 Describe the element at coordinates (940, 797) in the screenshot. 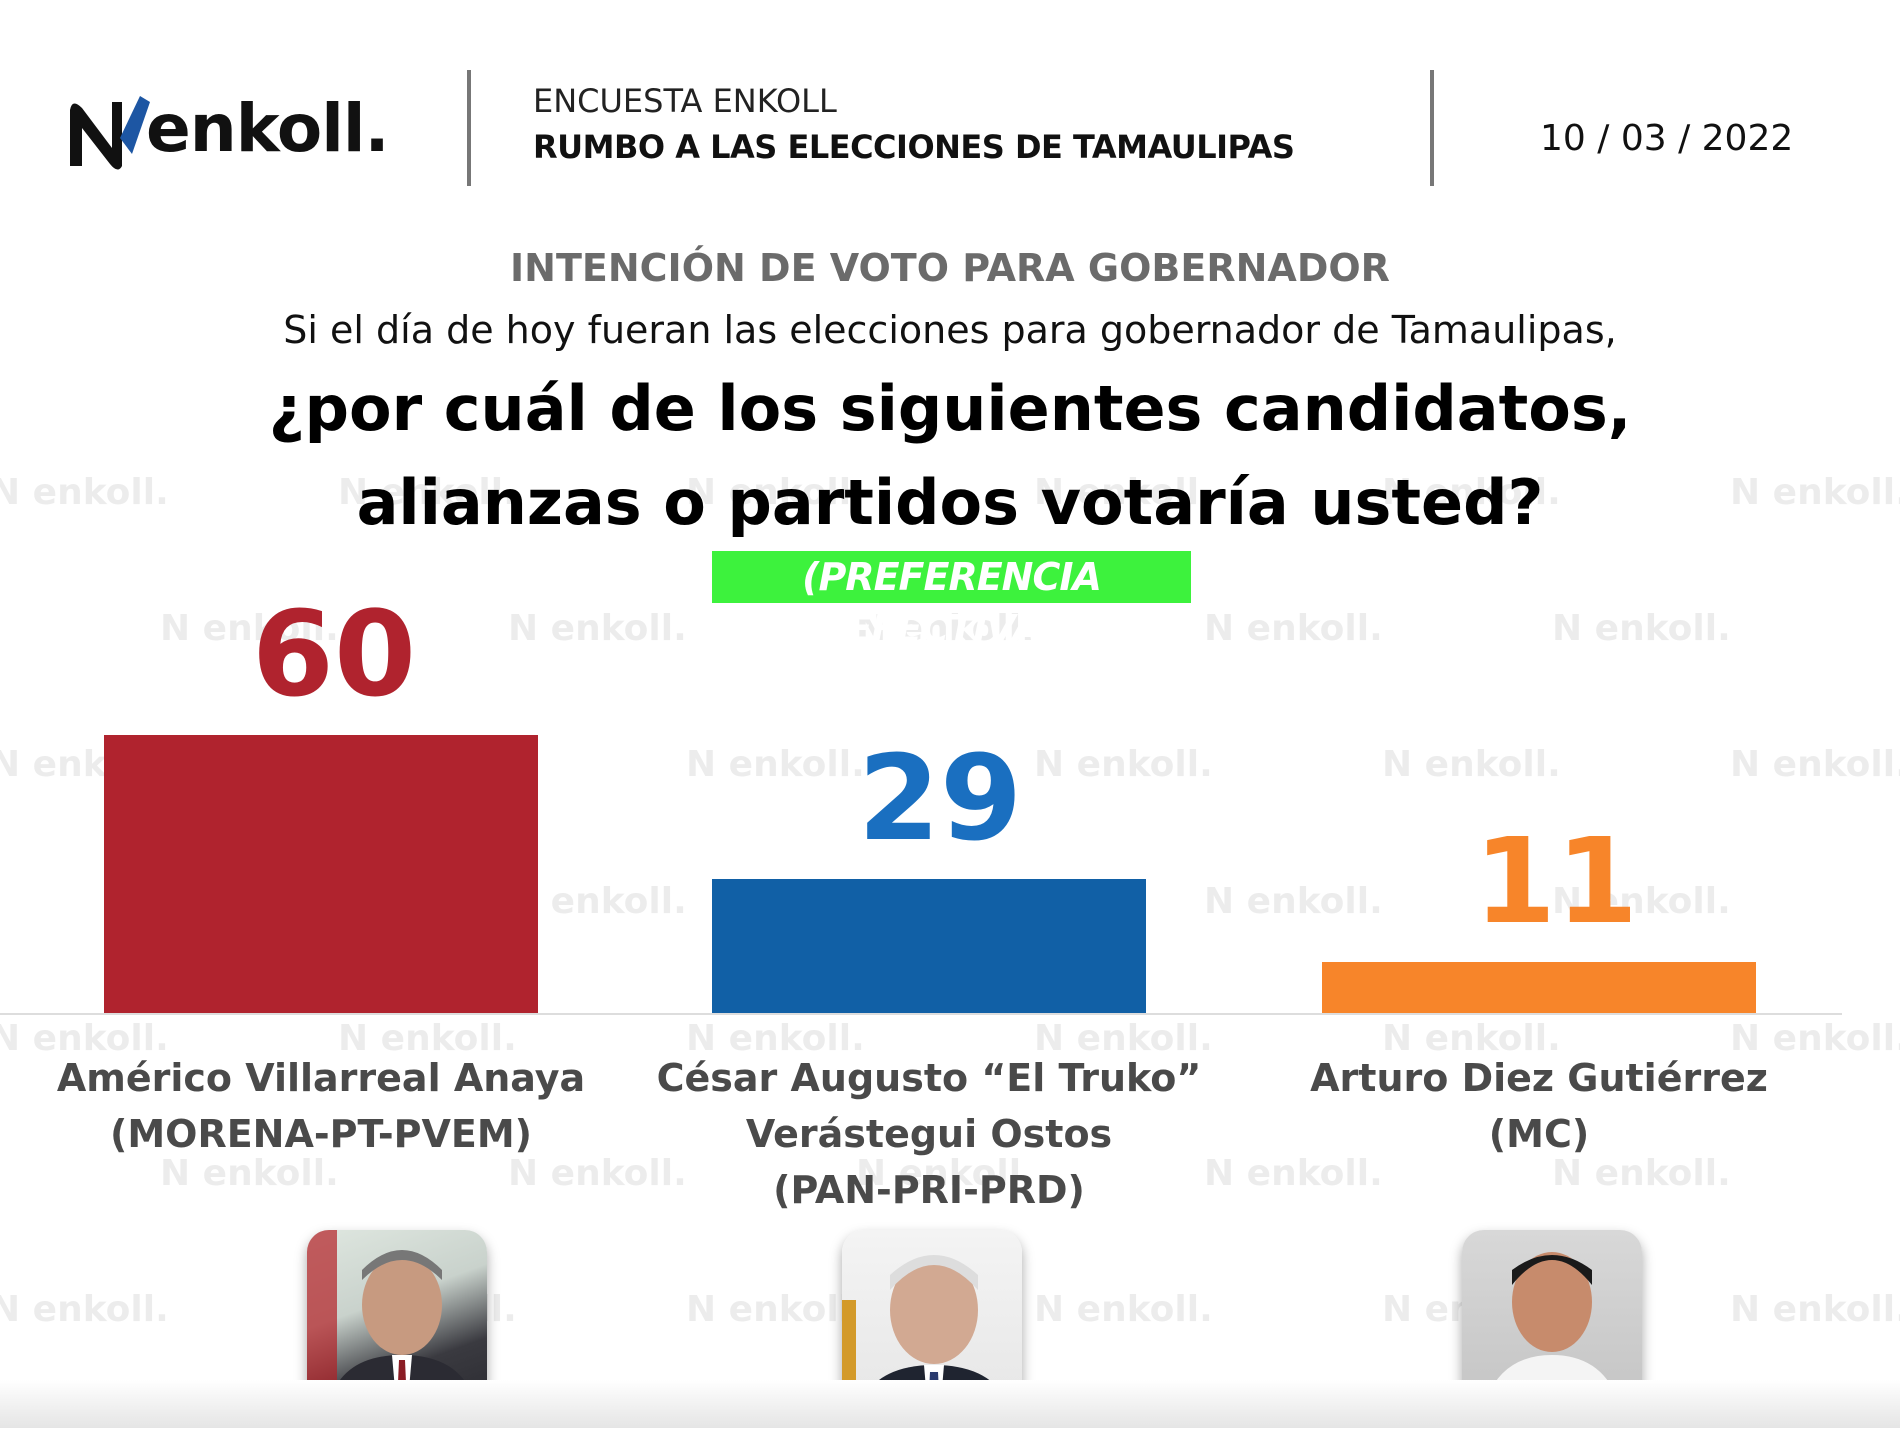

I see `bar-value-label: 29` at that location.